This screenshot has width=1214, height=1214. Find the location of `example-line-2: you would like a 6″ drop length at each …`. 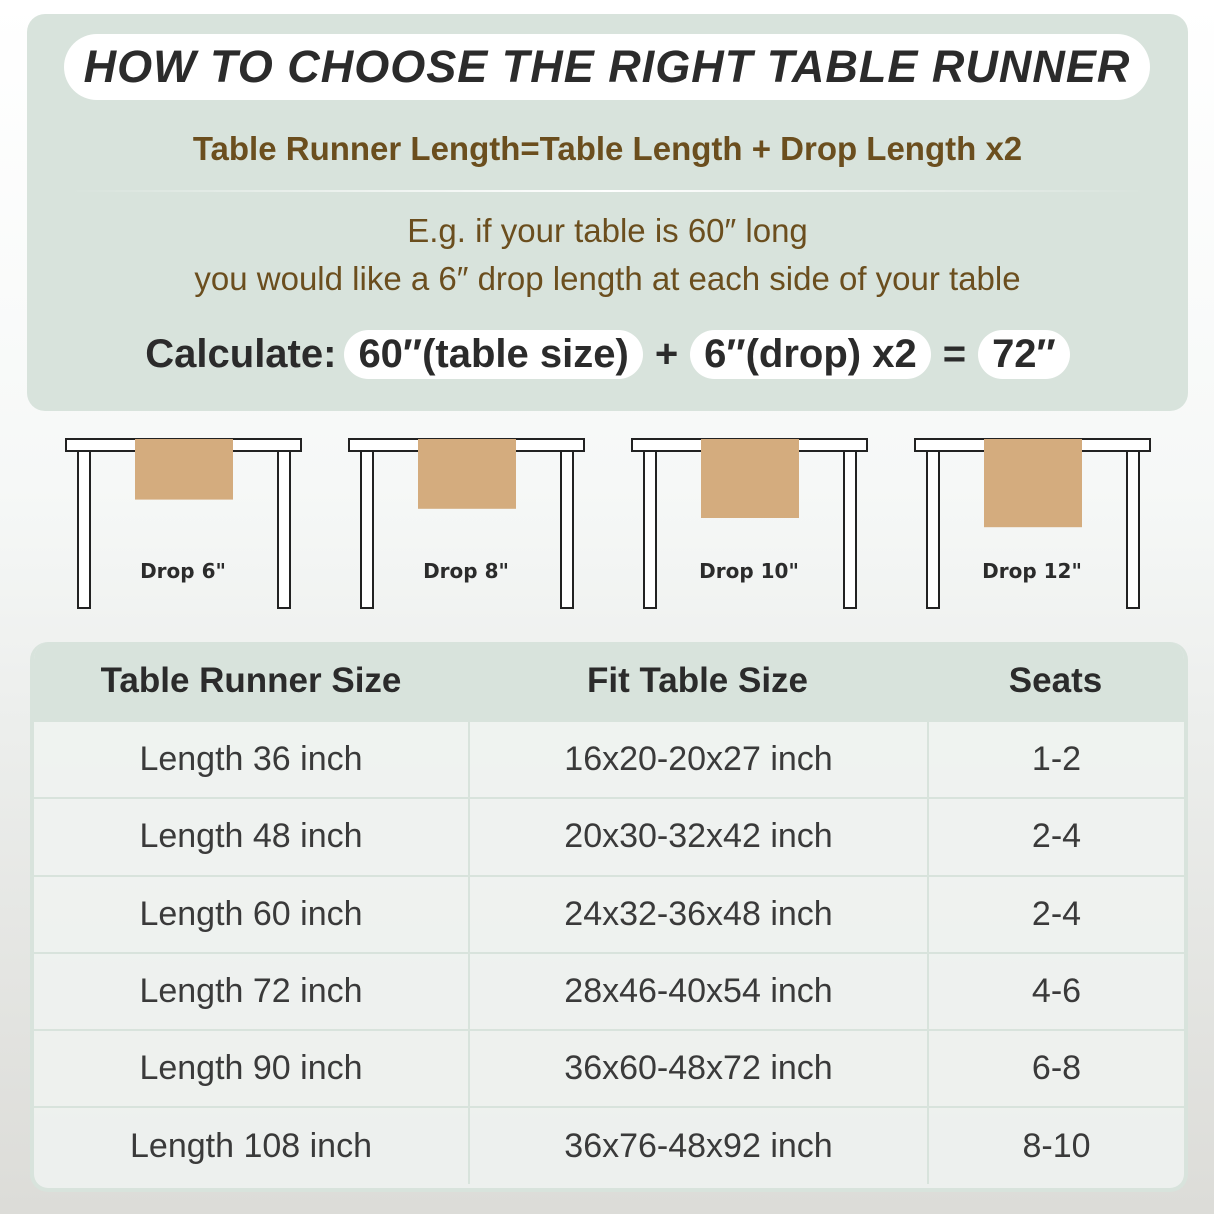

example-line-2: you would like a 6″ drop length at each … is located at coordinates (607, 278).